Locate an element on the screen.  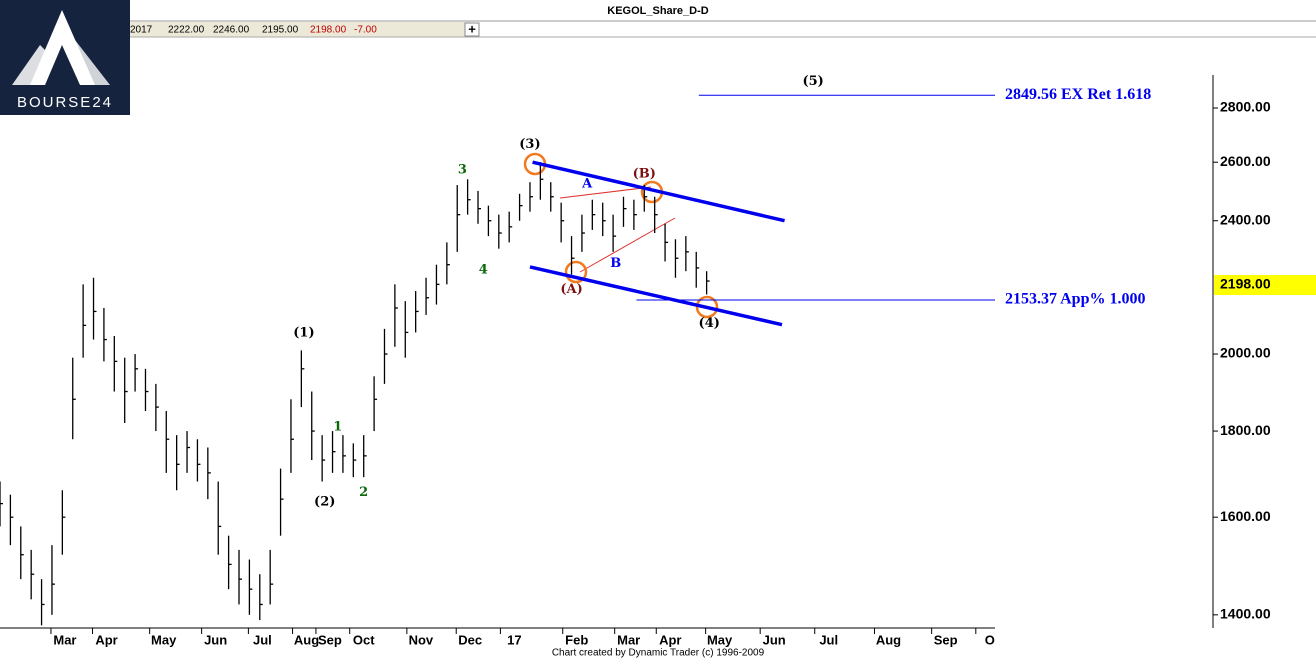
wave-label: (4) is located at coordinates (709, 323).